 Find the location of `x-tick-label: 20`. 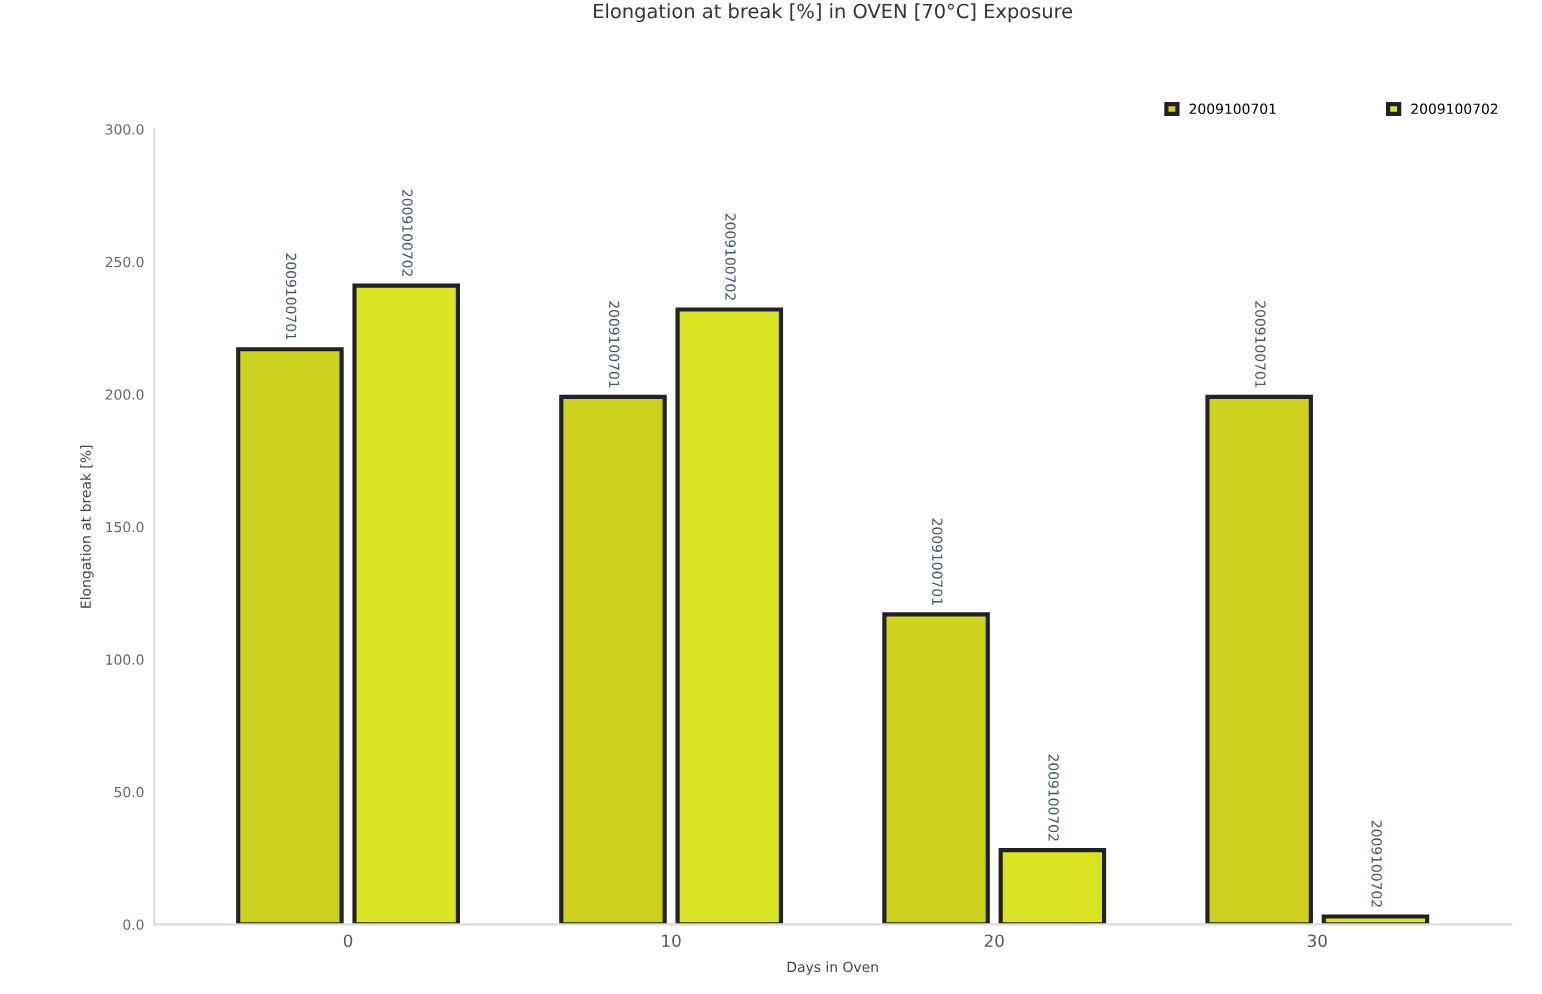

x-tick-label: 20 is located at coordinates (994, 941).